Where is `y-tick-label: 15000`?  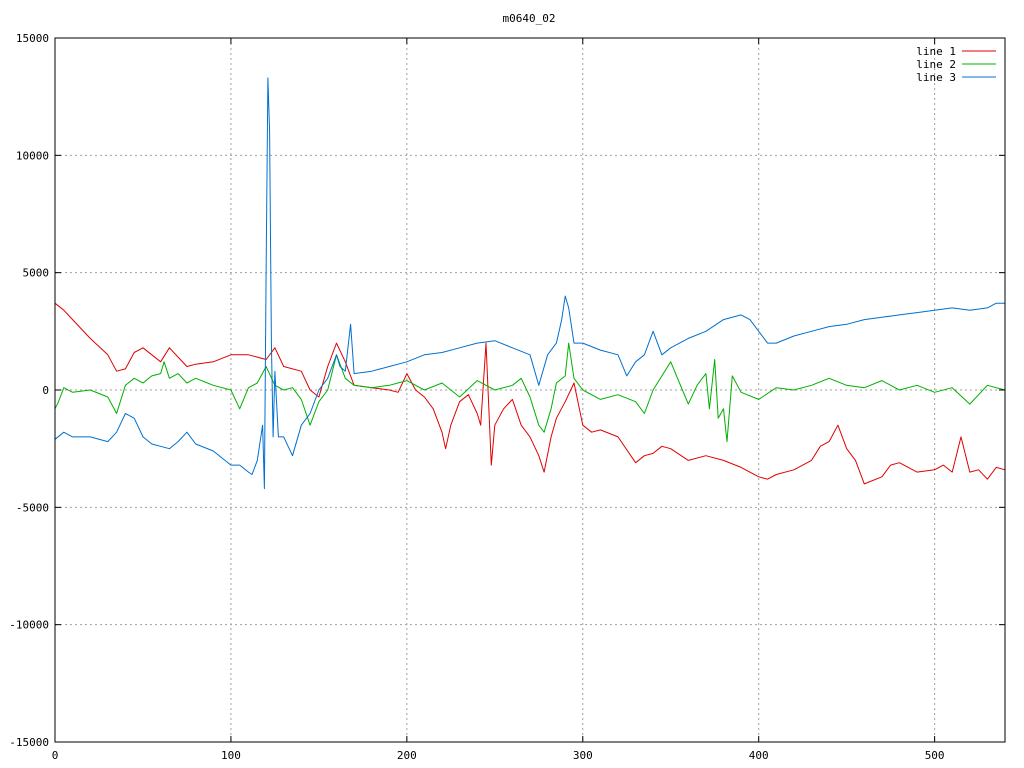 y-tick-label: 15000 is located at coordinates (32, 38).